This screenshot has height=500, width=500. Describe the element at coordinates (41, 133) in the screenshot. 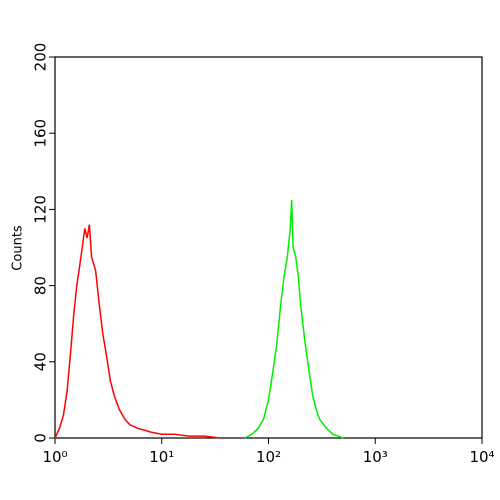

I see `y-tick-label: 160` at that location.